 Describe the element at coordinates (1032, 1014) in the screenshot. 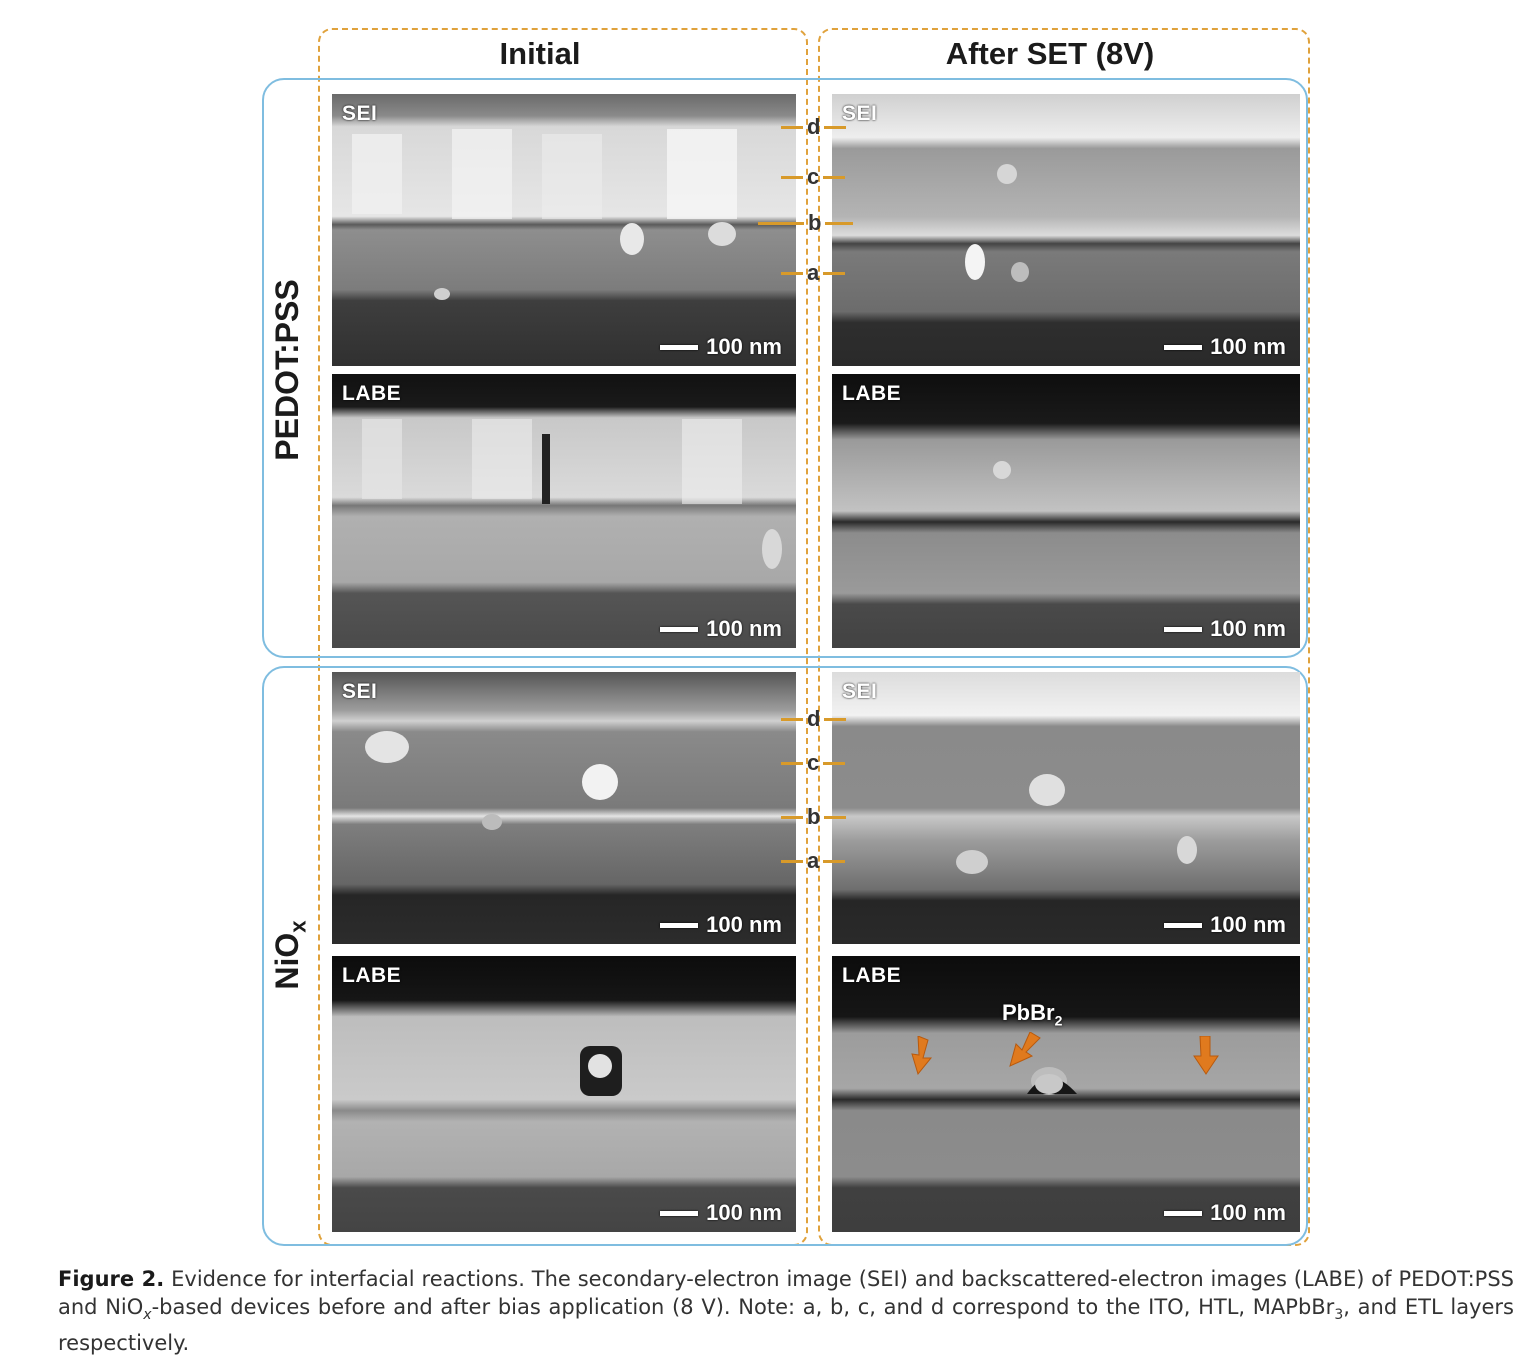

I see `pbbr2-annotation: PbBr2` at that location.